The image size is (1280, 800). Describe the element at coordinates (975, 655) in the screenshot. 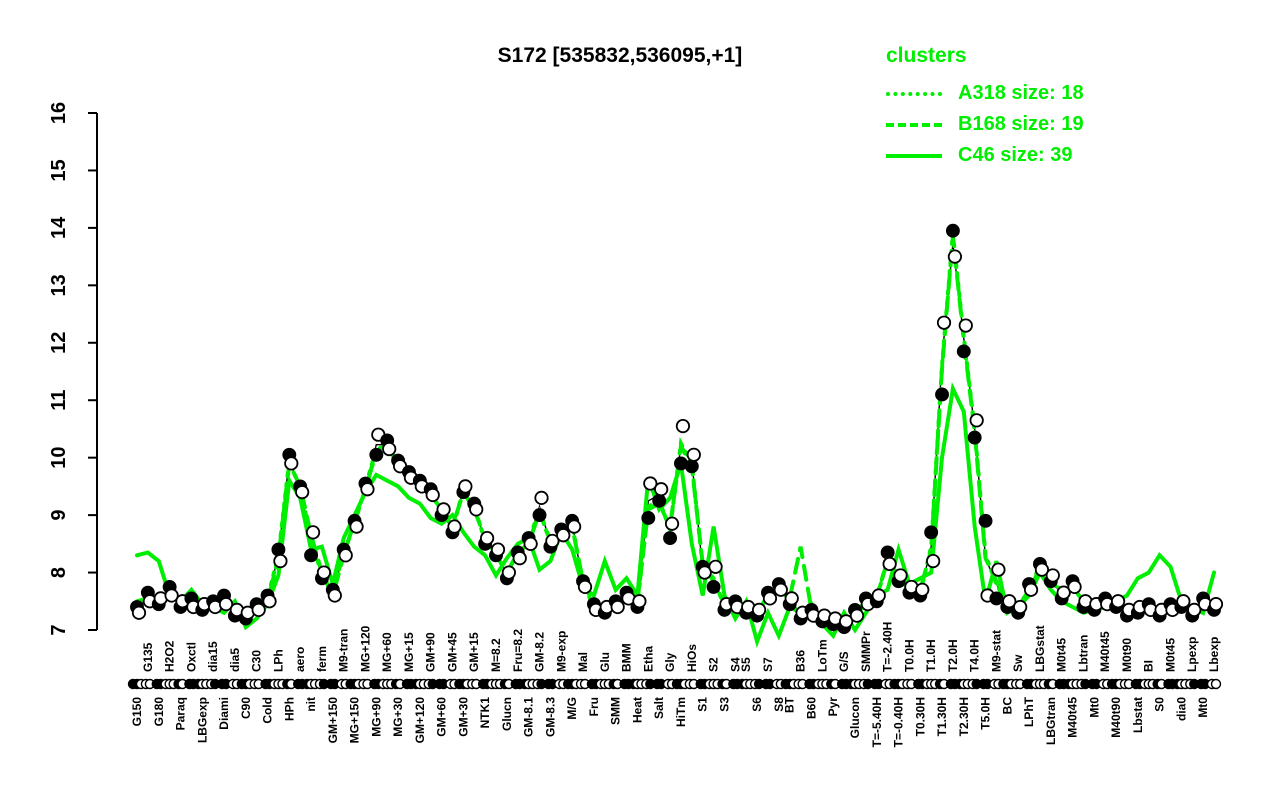

I see `x-label-top: T4.0H` at that location.